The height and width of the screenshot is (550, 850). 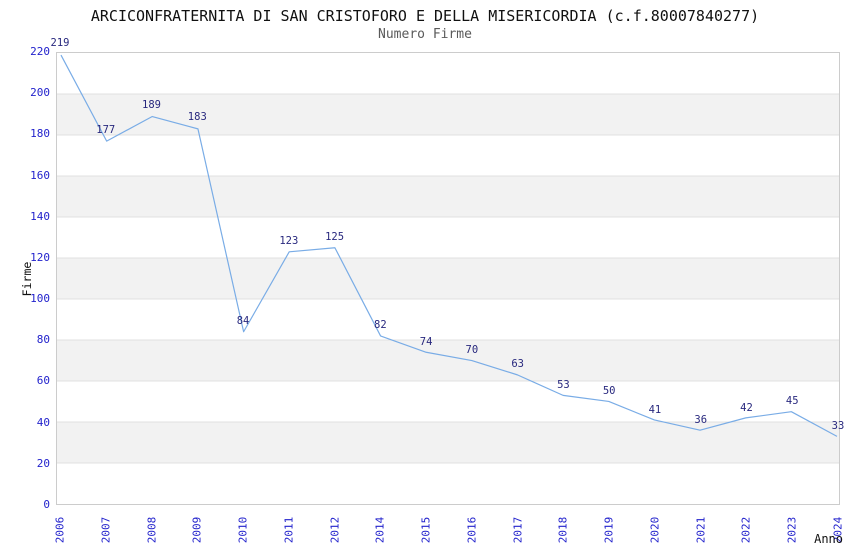 What do you see at coordinates (151, 104) in the screenshot?
I see `data-point-label: 189` at bounding box center [151, 104].